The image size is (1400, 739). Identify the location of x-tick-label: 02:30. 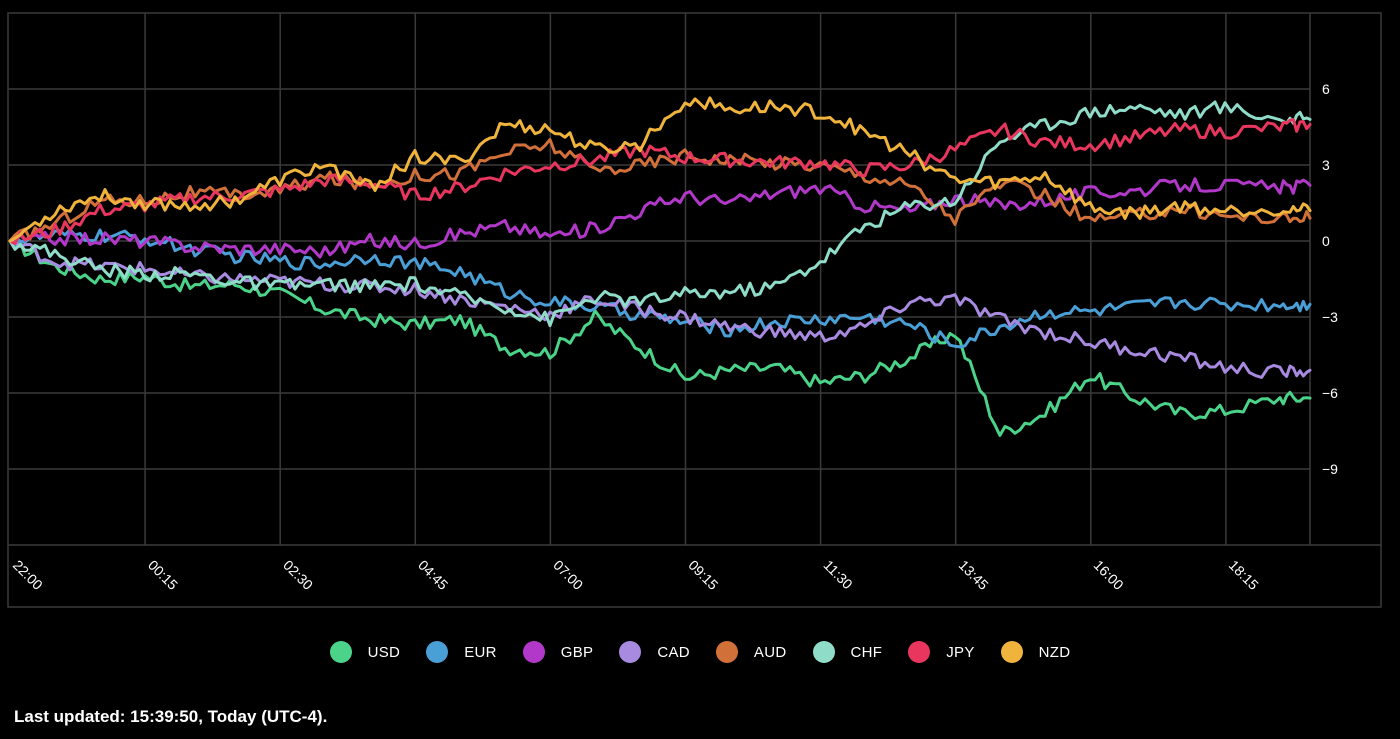
(298, 575).